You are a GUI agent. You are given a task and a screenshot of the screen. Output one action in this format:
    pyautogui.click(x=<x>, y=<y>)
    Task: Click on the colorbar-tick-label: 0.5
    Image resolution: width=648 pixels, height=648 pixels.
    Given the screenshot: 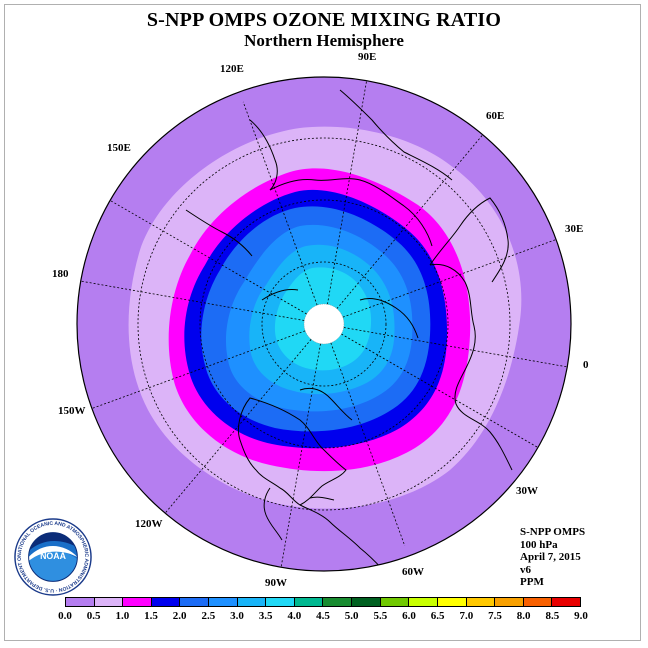 What is the action you would take?
    pyautogui.click(x=93, y=616)
    